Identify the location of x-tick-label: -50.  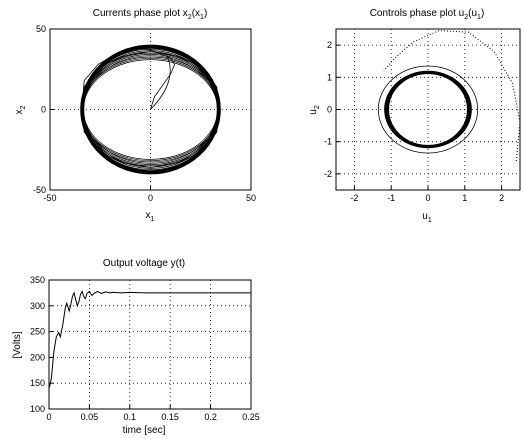
(49, 198).